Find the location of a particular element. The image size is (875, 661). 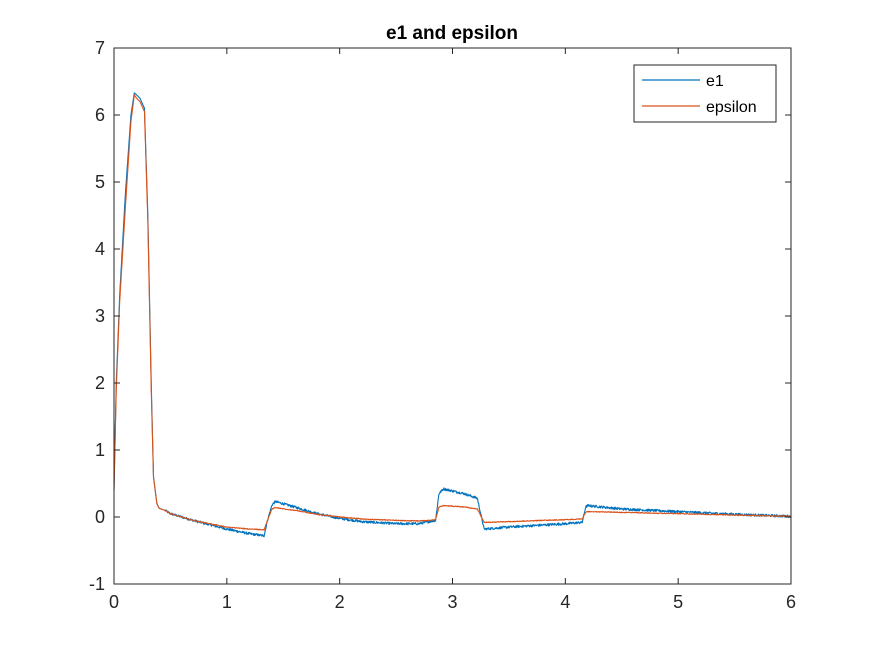

y-tick-label: 7 is located at coordinates (100, 48).